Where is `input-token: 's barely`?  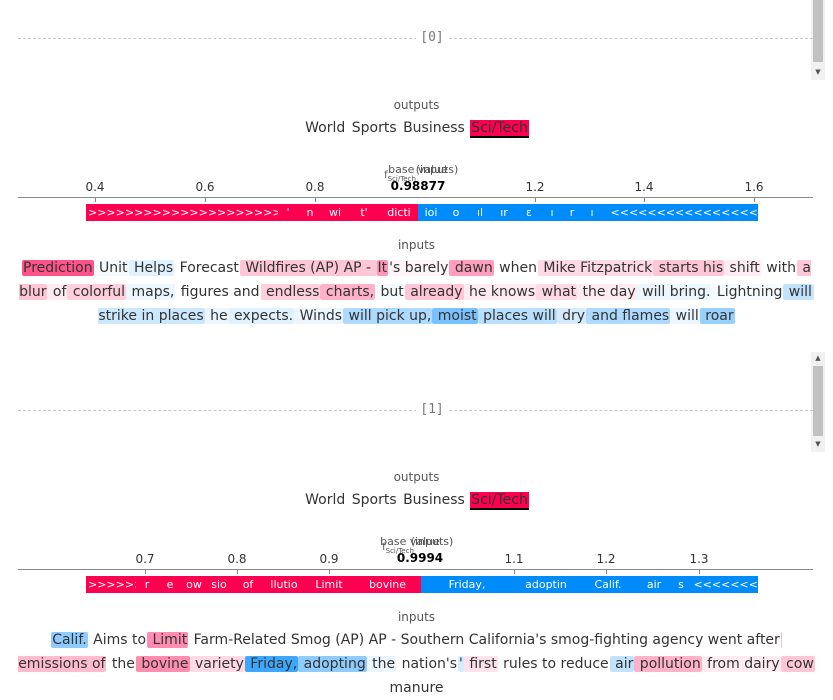
input-token: 's barely is located at coordinates (419, 268).